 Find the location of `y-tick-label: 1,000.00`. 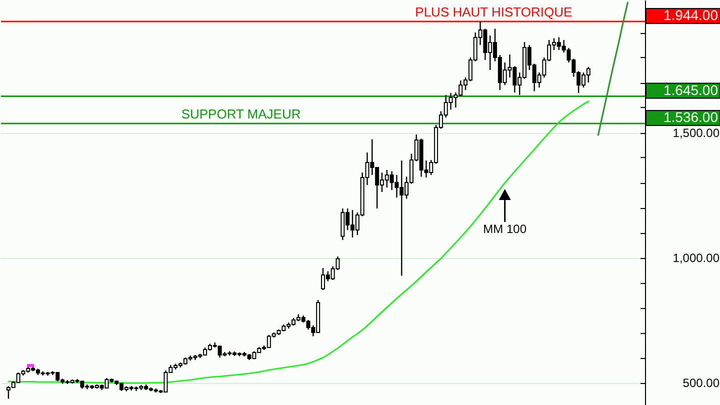

y-tick-label: 1,000.00 is located at coordinates (696, 258).